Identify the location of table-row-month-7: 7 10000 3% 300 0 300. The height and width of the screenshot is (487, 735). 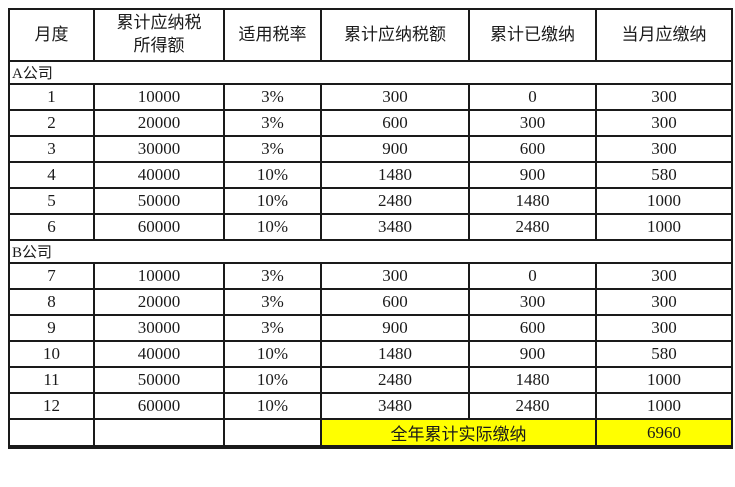
(370, 276).